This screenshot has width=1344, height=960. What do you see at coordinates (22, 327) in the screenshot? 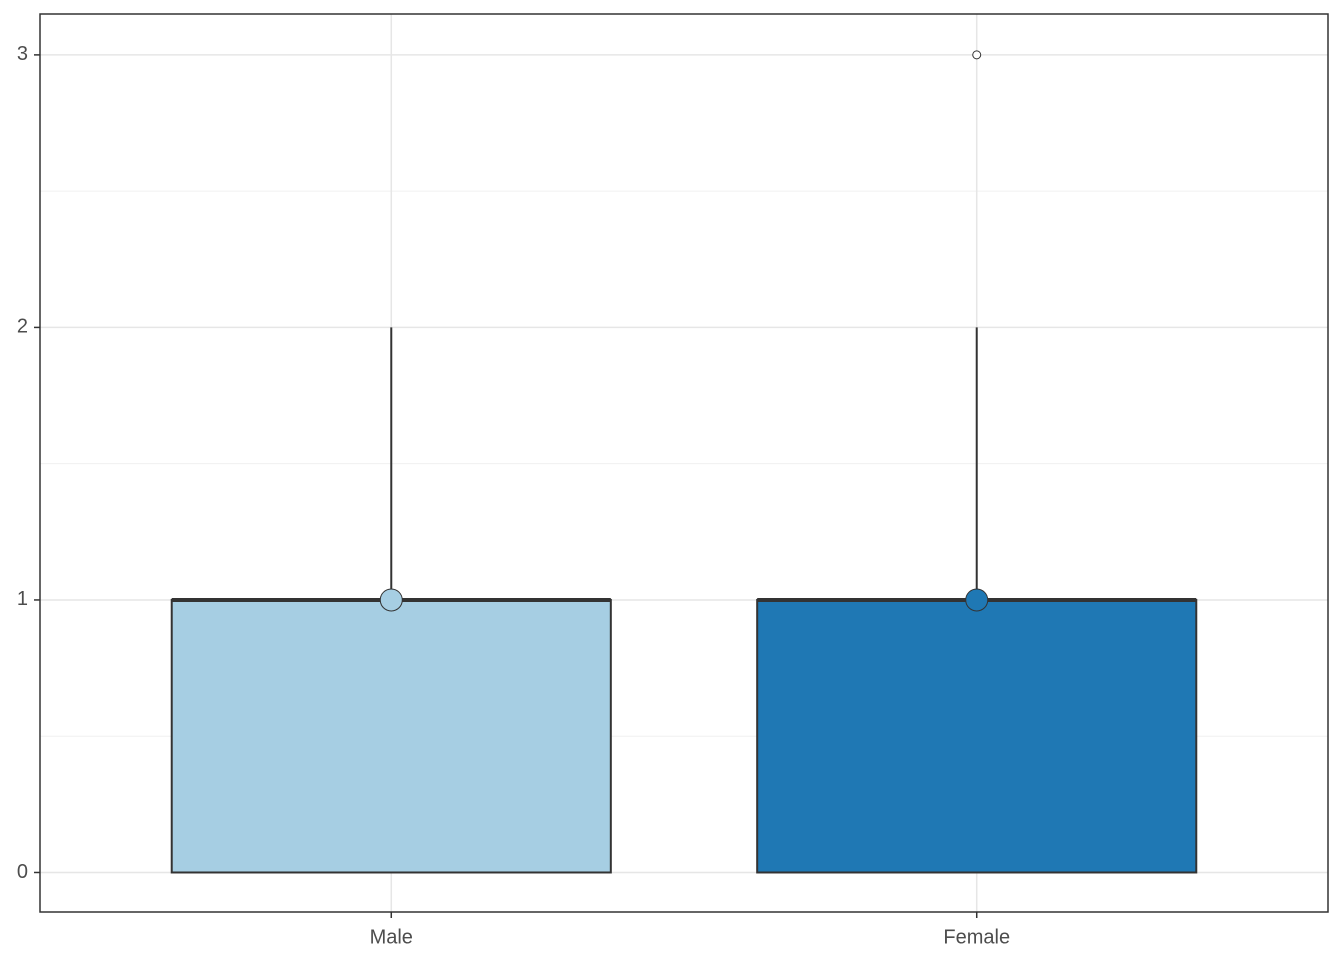
I see `y-tick-label: 2` at bounding box center [22, 327].